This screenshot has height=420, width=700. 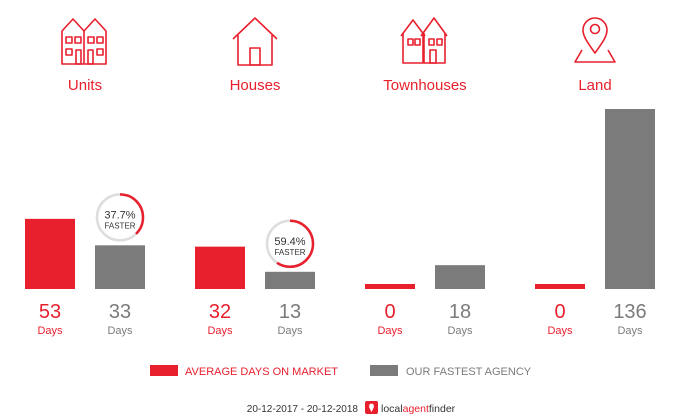 I want to click on brand-finder: finder, so click(x=442, y=409).